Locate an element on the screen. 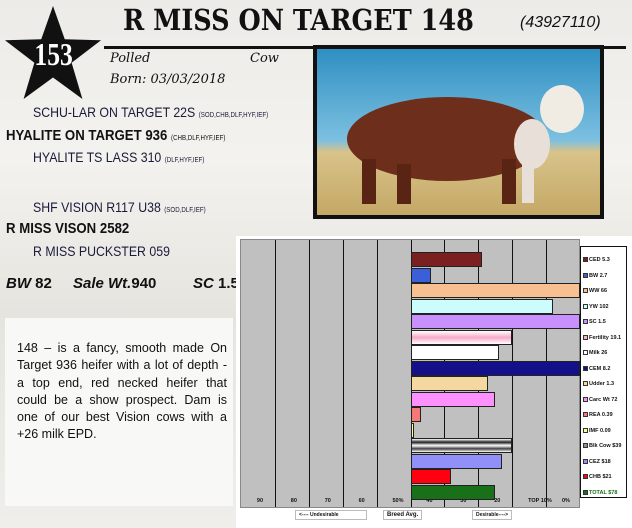 The height and width of the screenshot is (528, 632). breed-avg-label: Breed Avg. is located at coordinates (403, 515).